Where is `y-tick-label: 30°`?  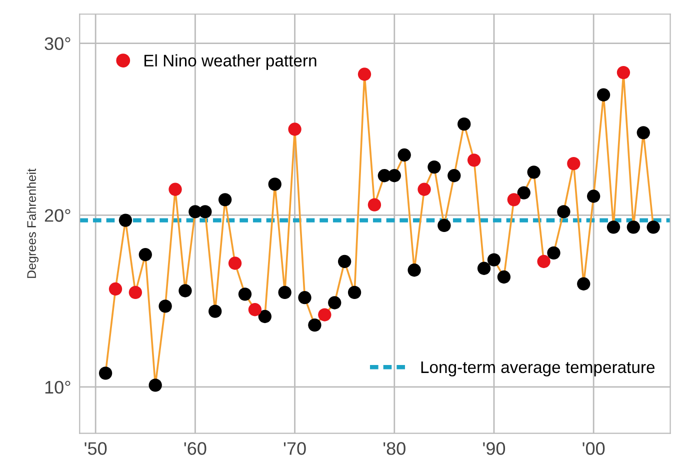 y-tick-label: 30° is located at coordinates (57, 43).